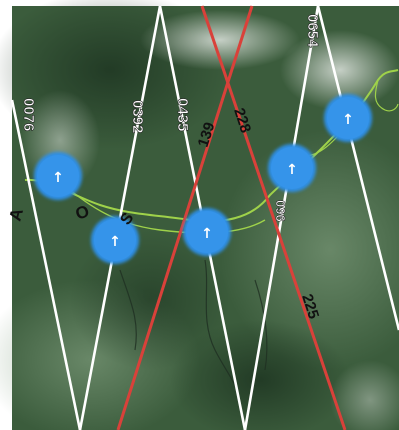 This screenshot has width=399, height=430. What do you see at coordinates (207, 134) in the screenshot?
I see `track-label-139: 139` at bounding box center [207, 134].